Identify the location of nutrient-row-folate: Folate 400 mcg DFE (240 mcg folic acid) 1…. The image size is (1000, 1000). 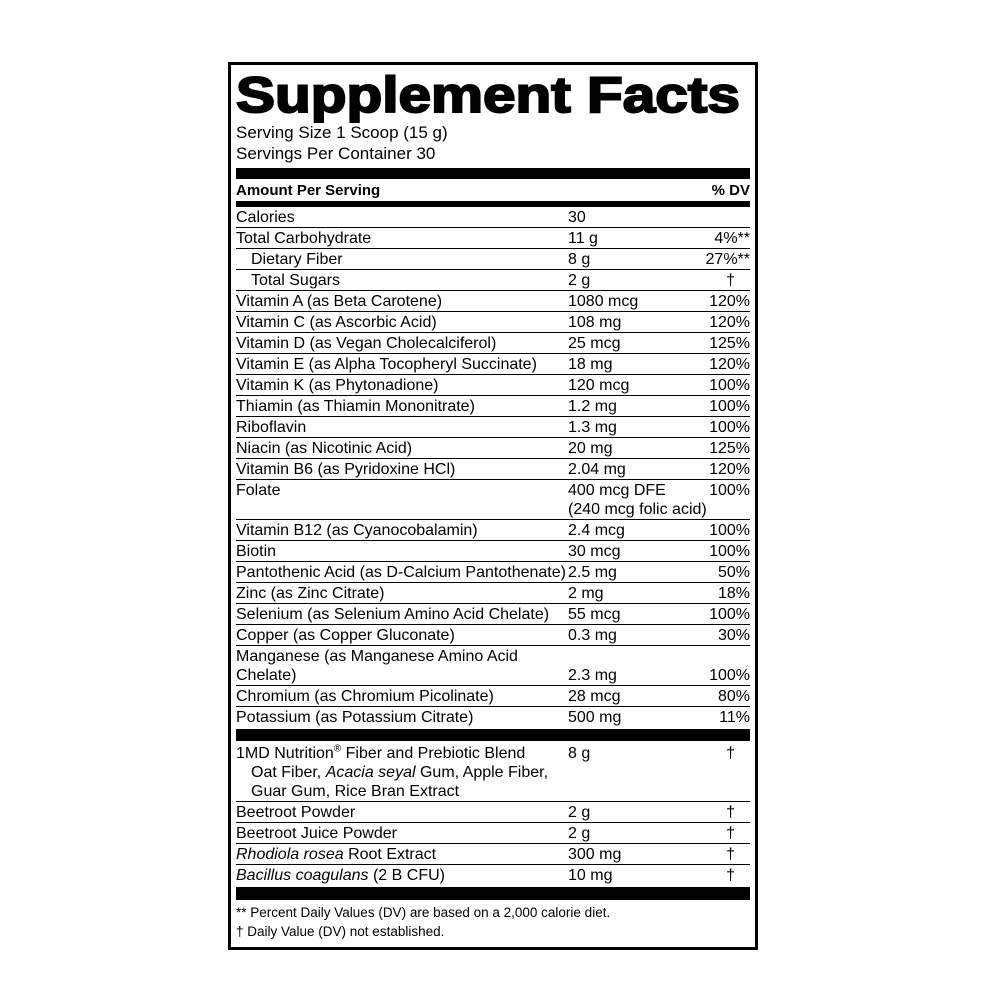
(493, 500).